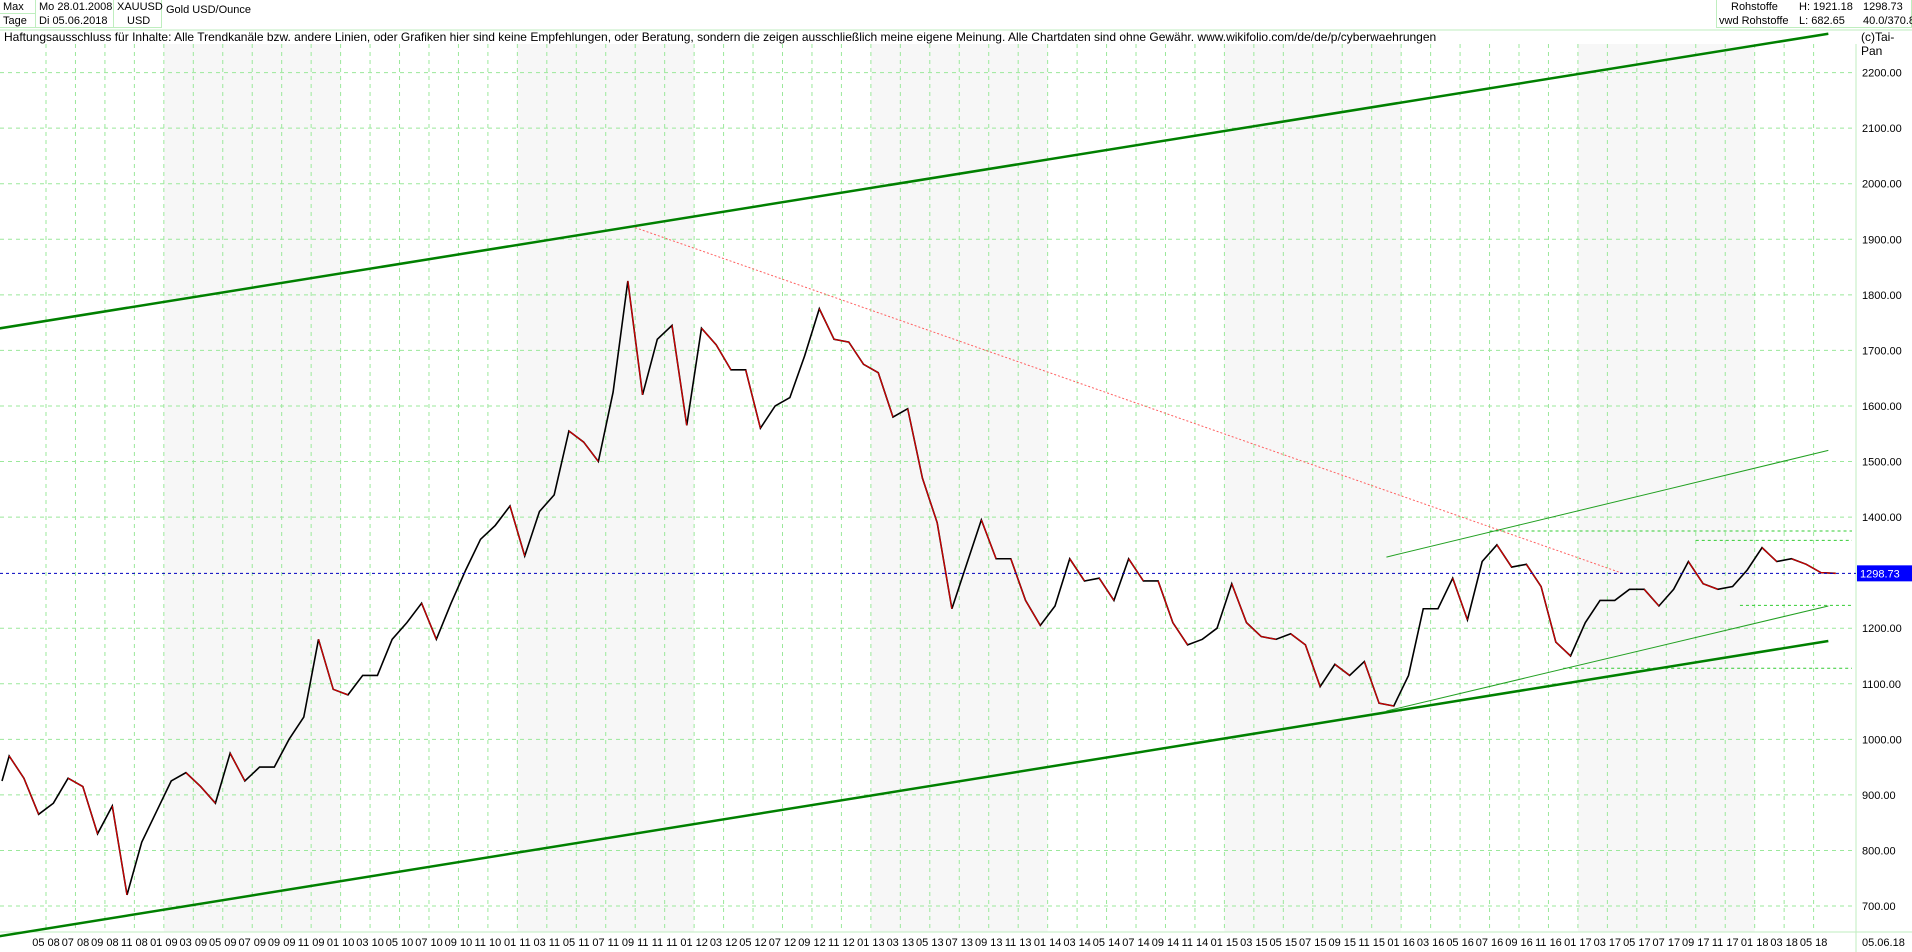  I want to click on y-tick-label: 800.00, so click(1879, 851).